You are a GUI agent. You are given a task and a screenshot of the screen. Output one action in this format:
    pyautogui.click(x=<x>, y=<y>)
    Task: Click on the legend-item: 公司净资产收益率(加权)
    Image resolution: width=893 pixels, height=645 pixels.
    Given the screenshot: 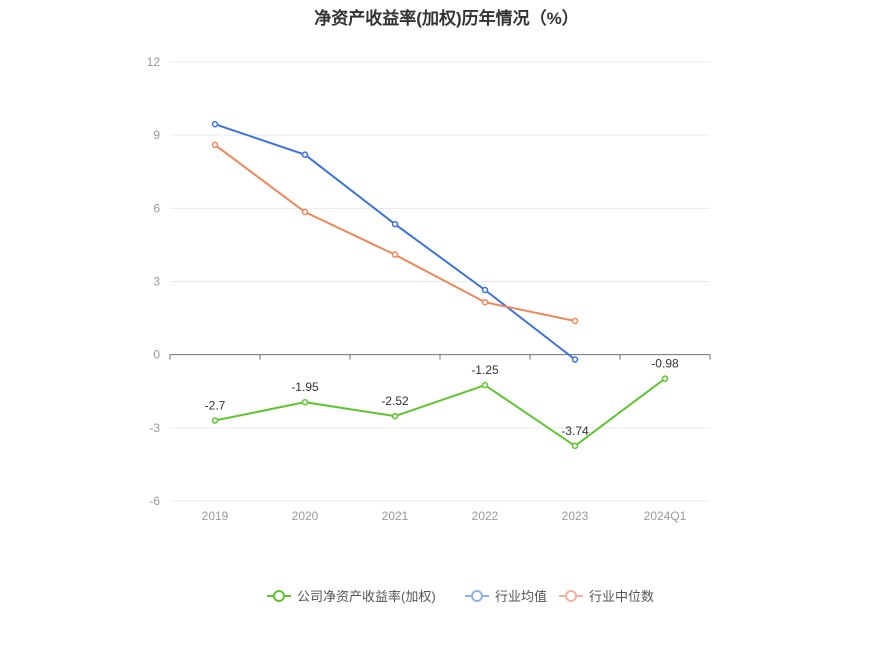 What is the action you would take?
    pyautogui.click(x=351, y=596)
    